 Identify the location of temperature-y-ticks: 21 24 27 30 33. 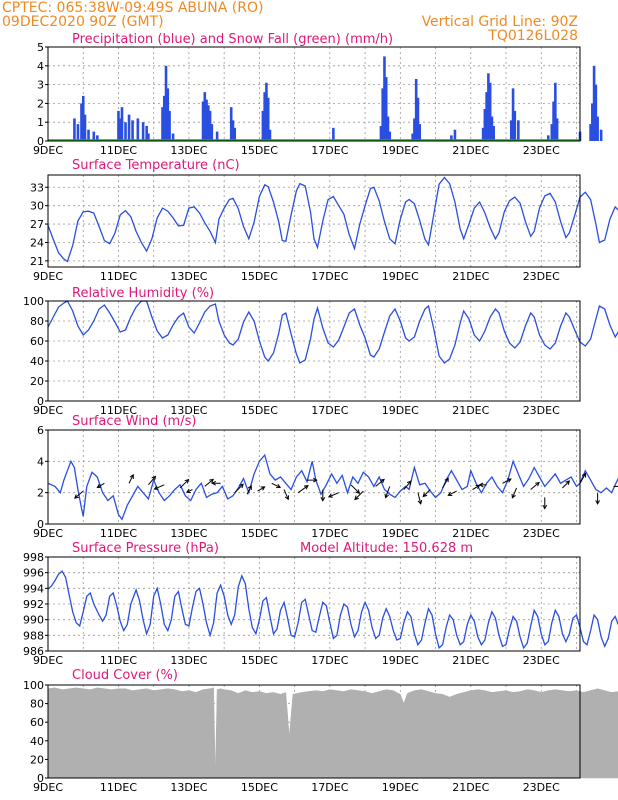
(39, 224).